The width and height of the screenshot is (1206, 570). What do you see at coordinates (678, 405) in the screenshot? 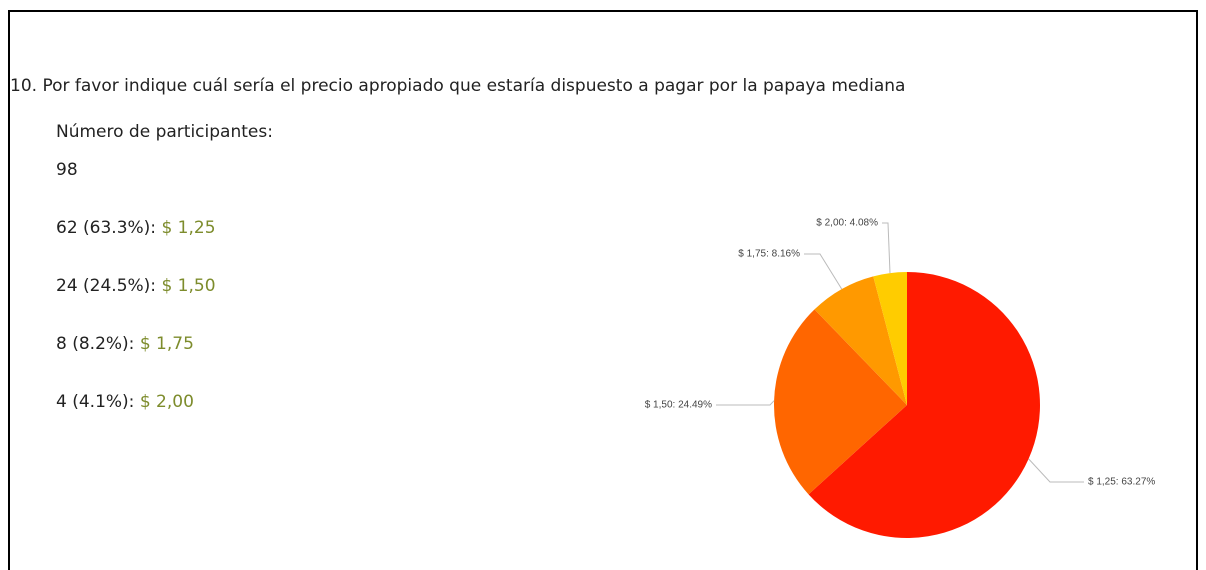
I see `slice-label: $ 1,50: 24.49%` at bounding box center [678, 405].